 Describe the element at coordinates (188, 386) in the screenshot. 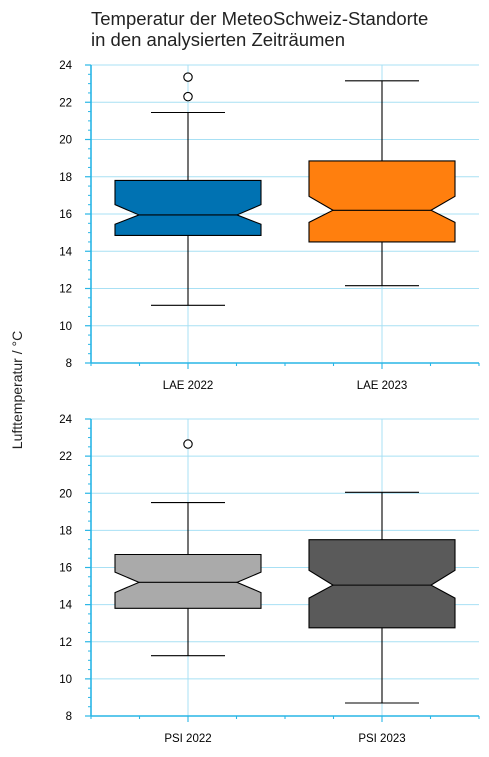

I see `x-tick-label: LAE 2022` at that location.